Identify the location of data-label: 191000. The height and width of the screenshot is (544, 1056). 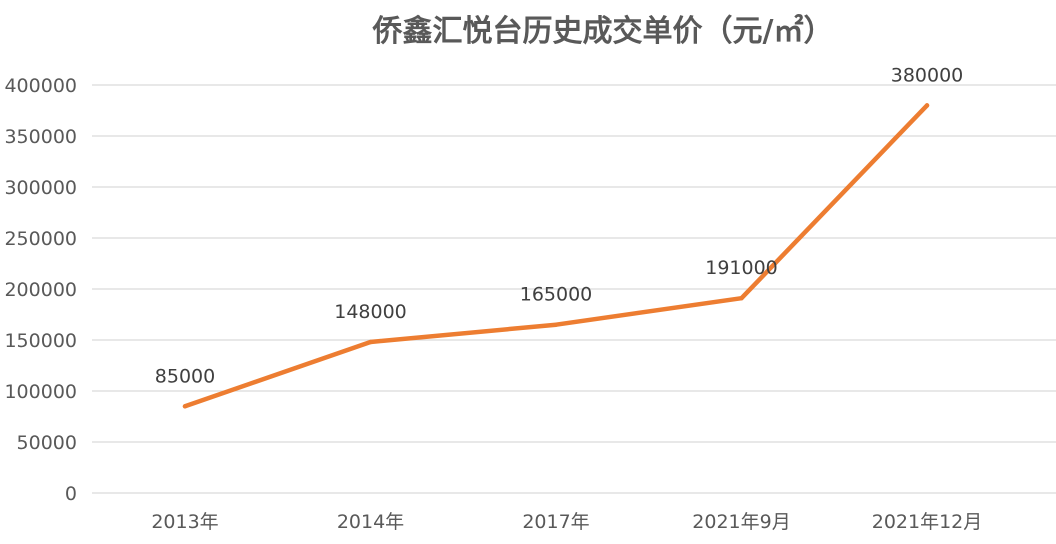
(741, 268).